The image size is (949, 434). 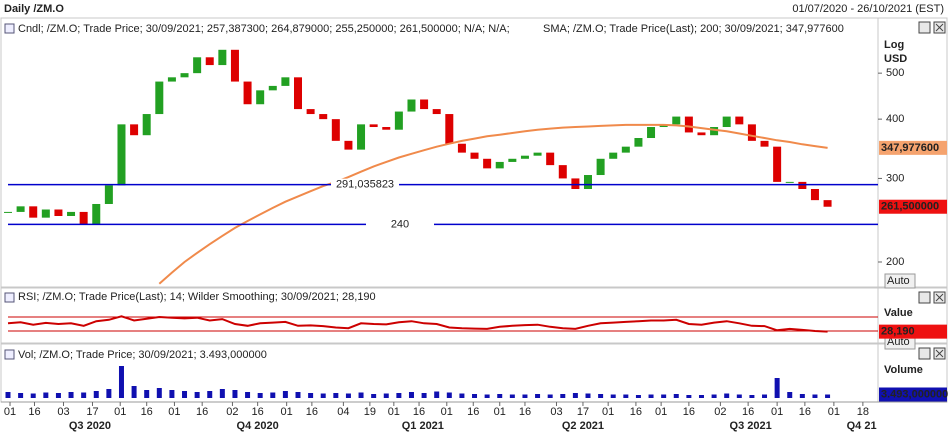 I want to click on x-tick-label: 04, so click(x=343, y=412).